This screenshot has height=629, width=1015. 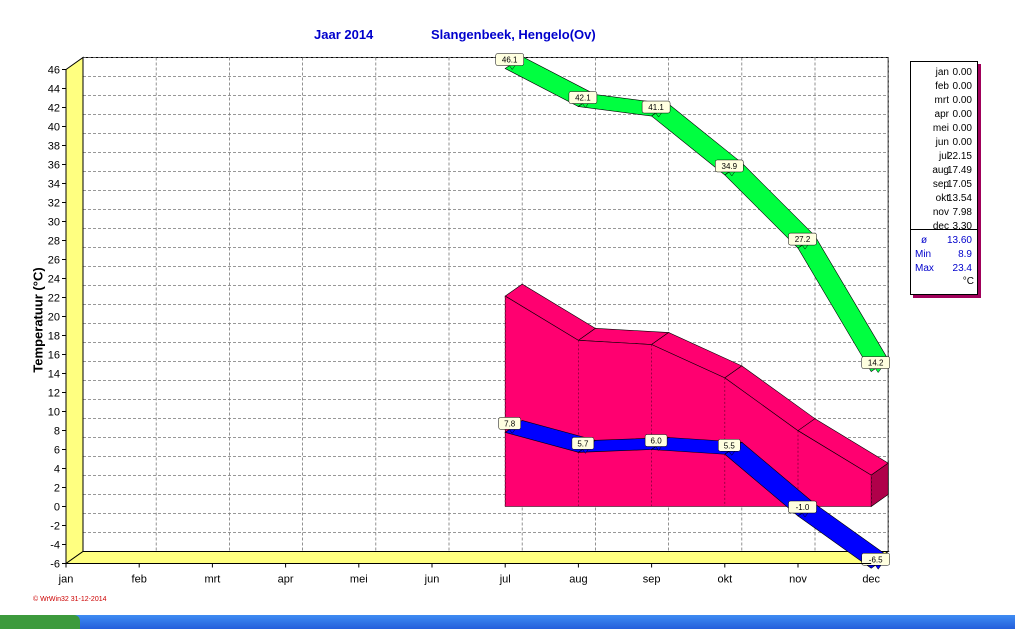 I want to click on chart-title-station: Slangenbeek, Hengelo(Ov), so click(x=513, y=34).